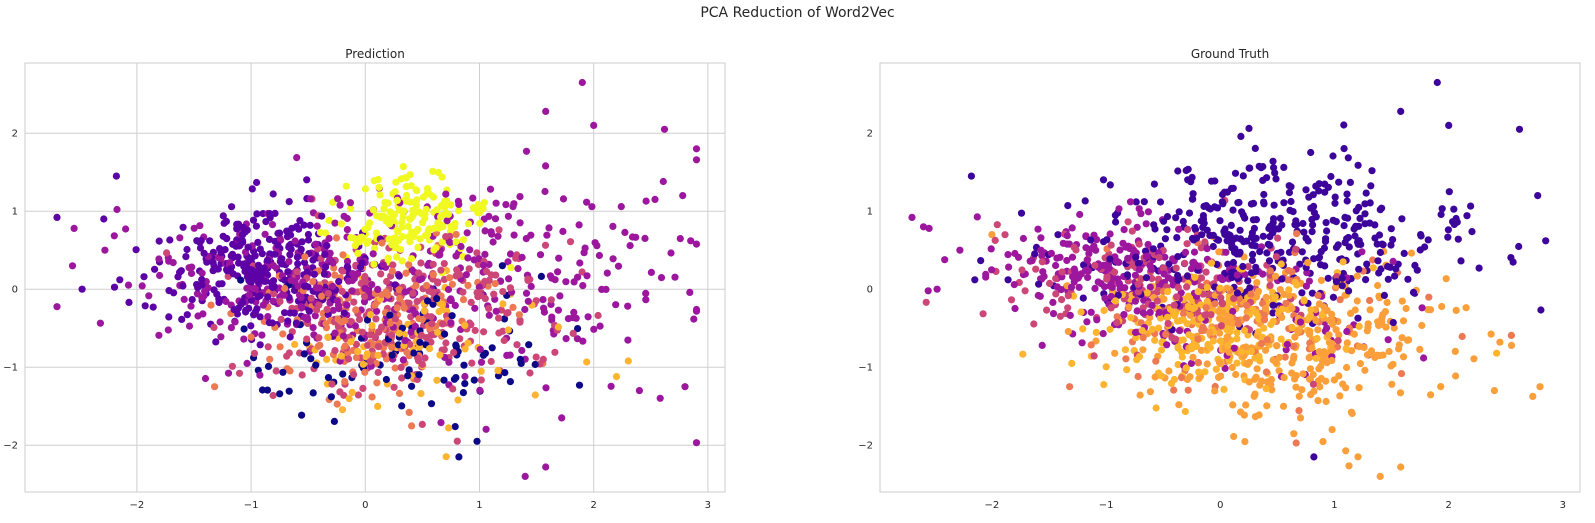 The image size is (1595, 523). Describe the element at coordinates (251, 505) in the screenshot. I see `x-tick-label: −1` at that location.